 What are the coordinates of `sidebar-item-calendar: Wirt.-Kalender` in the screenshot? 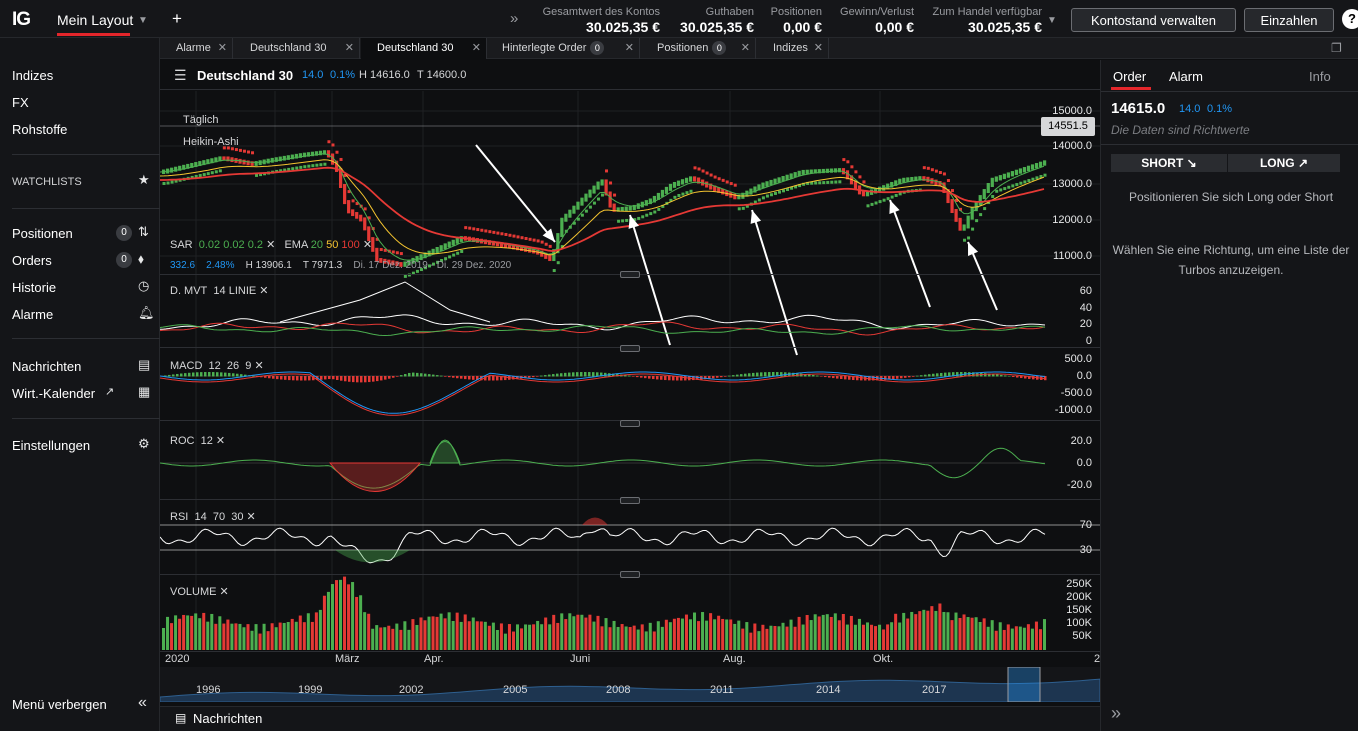 It's located at (54, 393).